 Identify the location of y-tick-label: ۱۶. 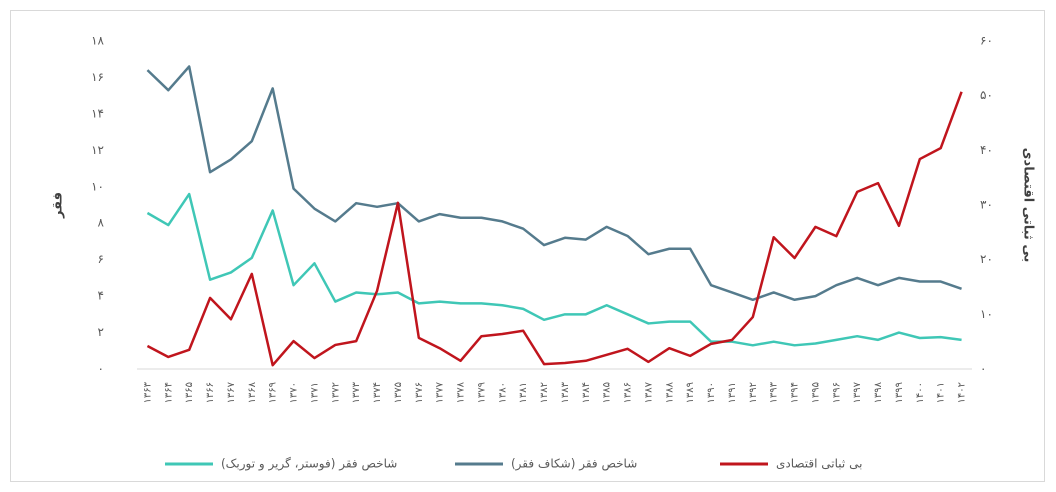
(97, 77).